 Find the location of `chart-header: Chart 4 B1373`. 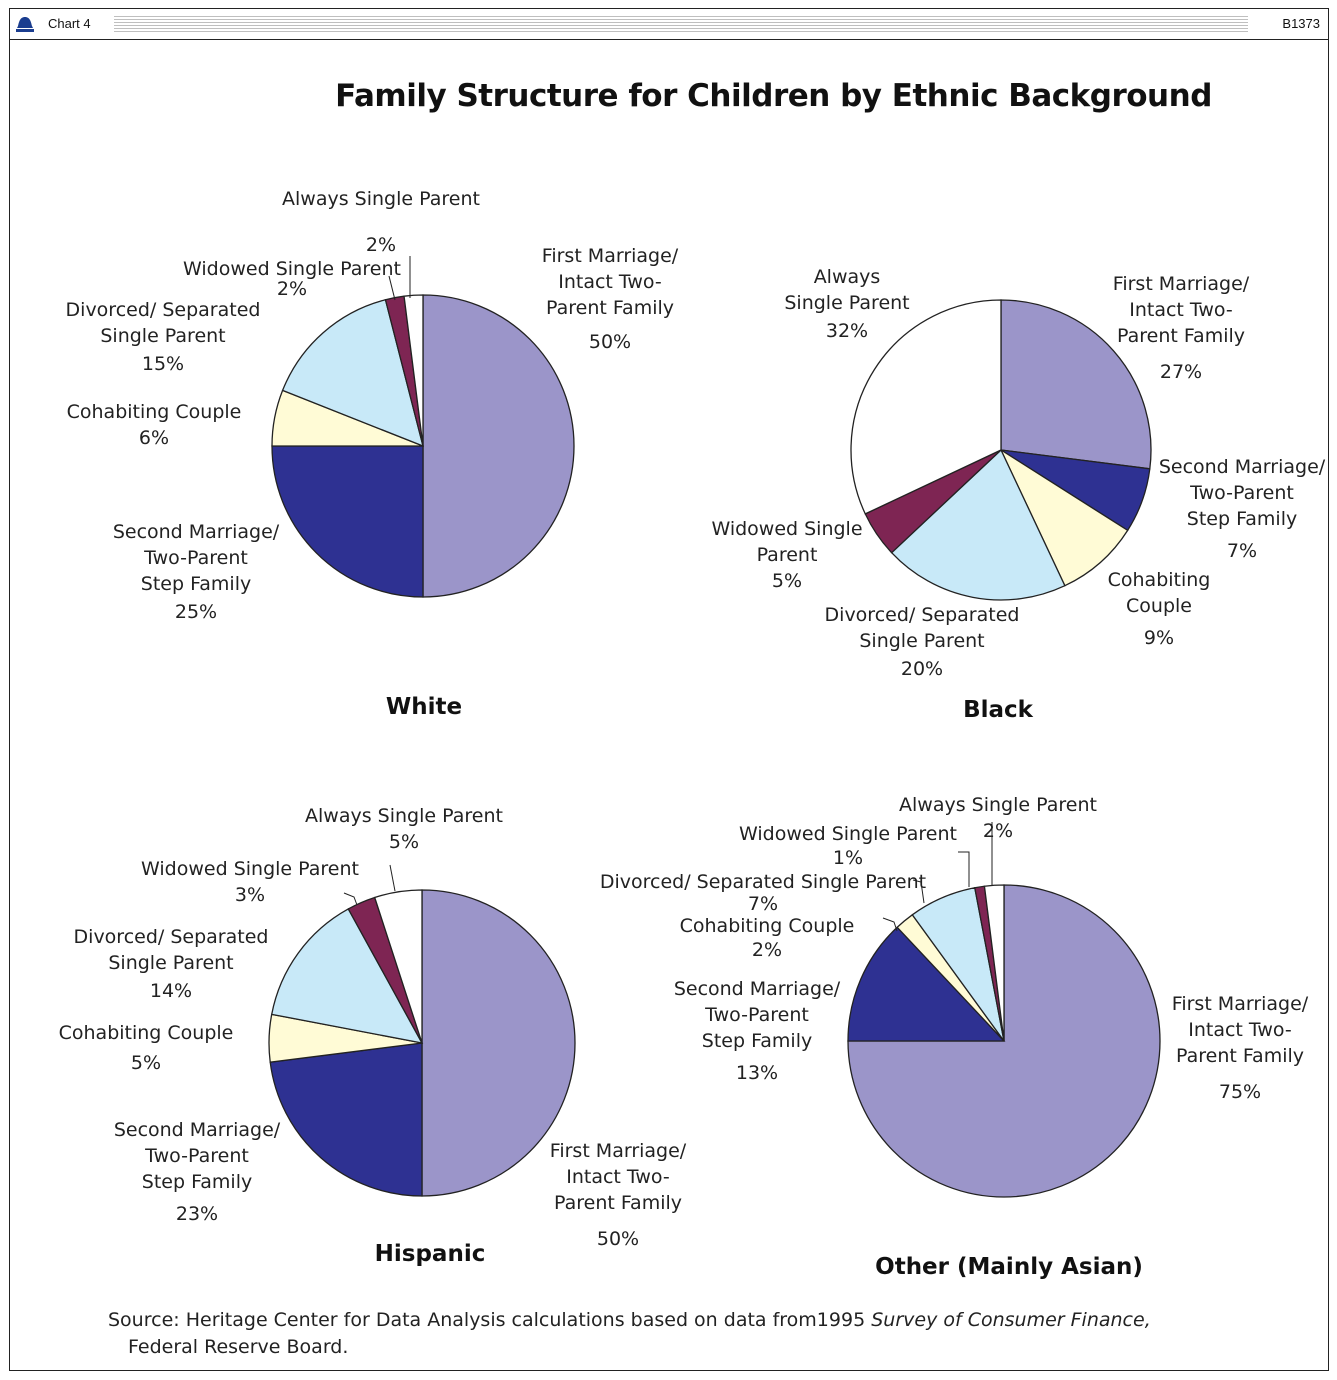

chart-header: Chart 4 B1373 is located at coordinates (669, 24).